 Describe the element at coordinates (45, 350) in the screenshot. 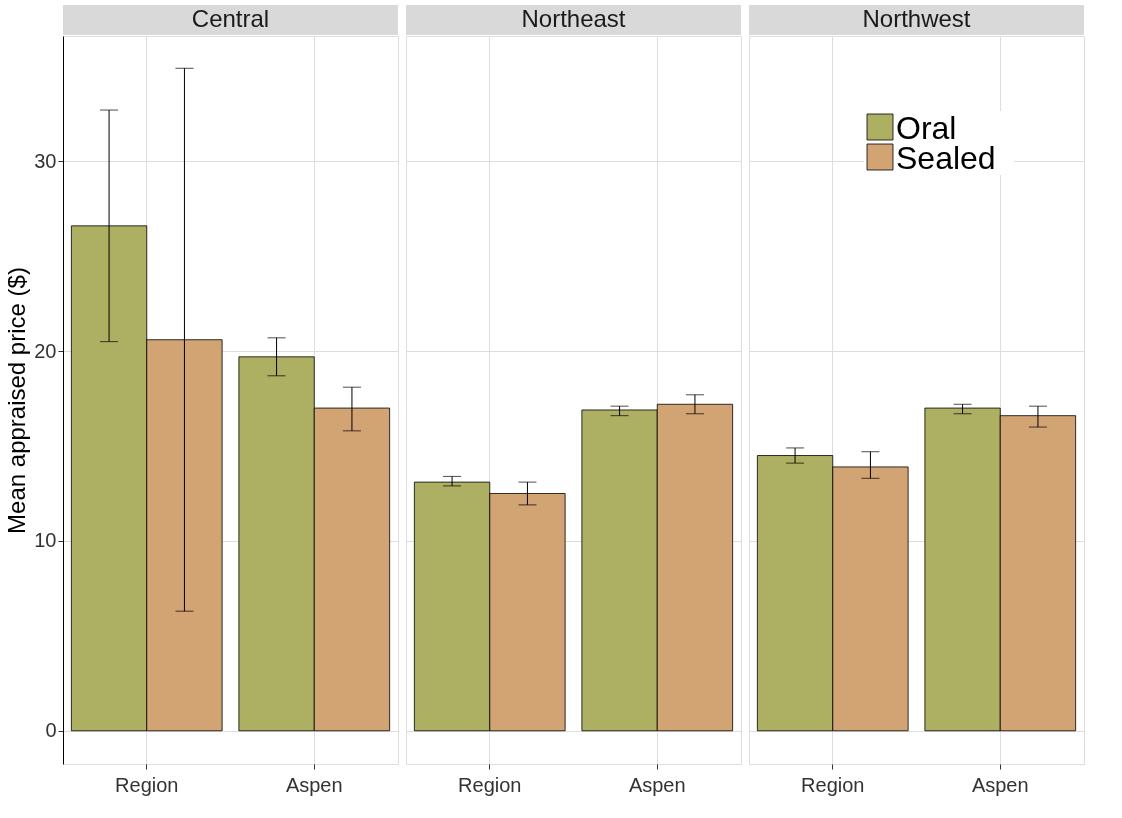

I see `y-tick-label: 20` at that location.